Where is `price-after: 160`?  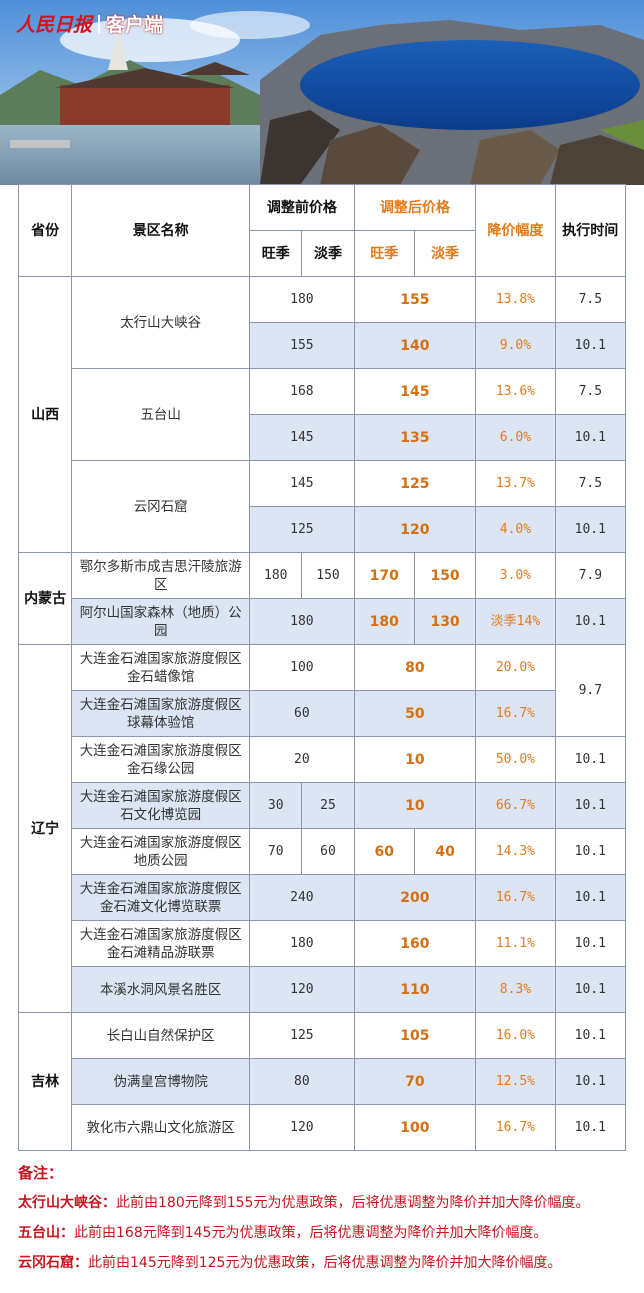 price-after: 160 is located at coordinates (415, 943).